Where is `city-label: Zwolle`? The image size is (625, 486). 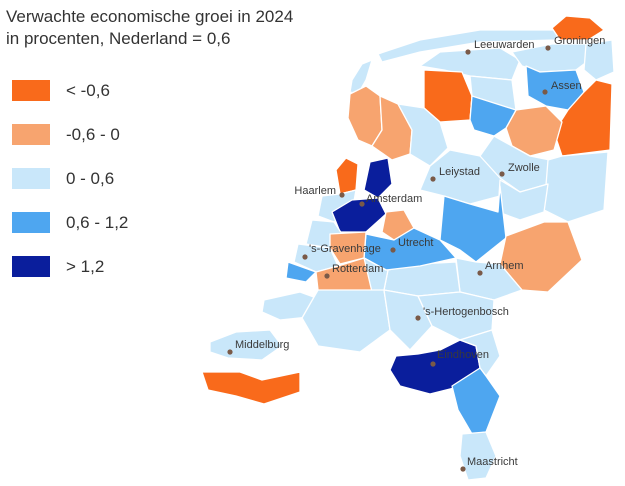
city-label: Zwolle is located at coordinates (524, 168).